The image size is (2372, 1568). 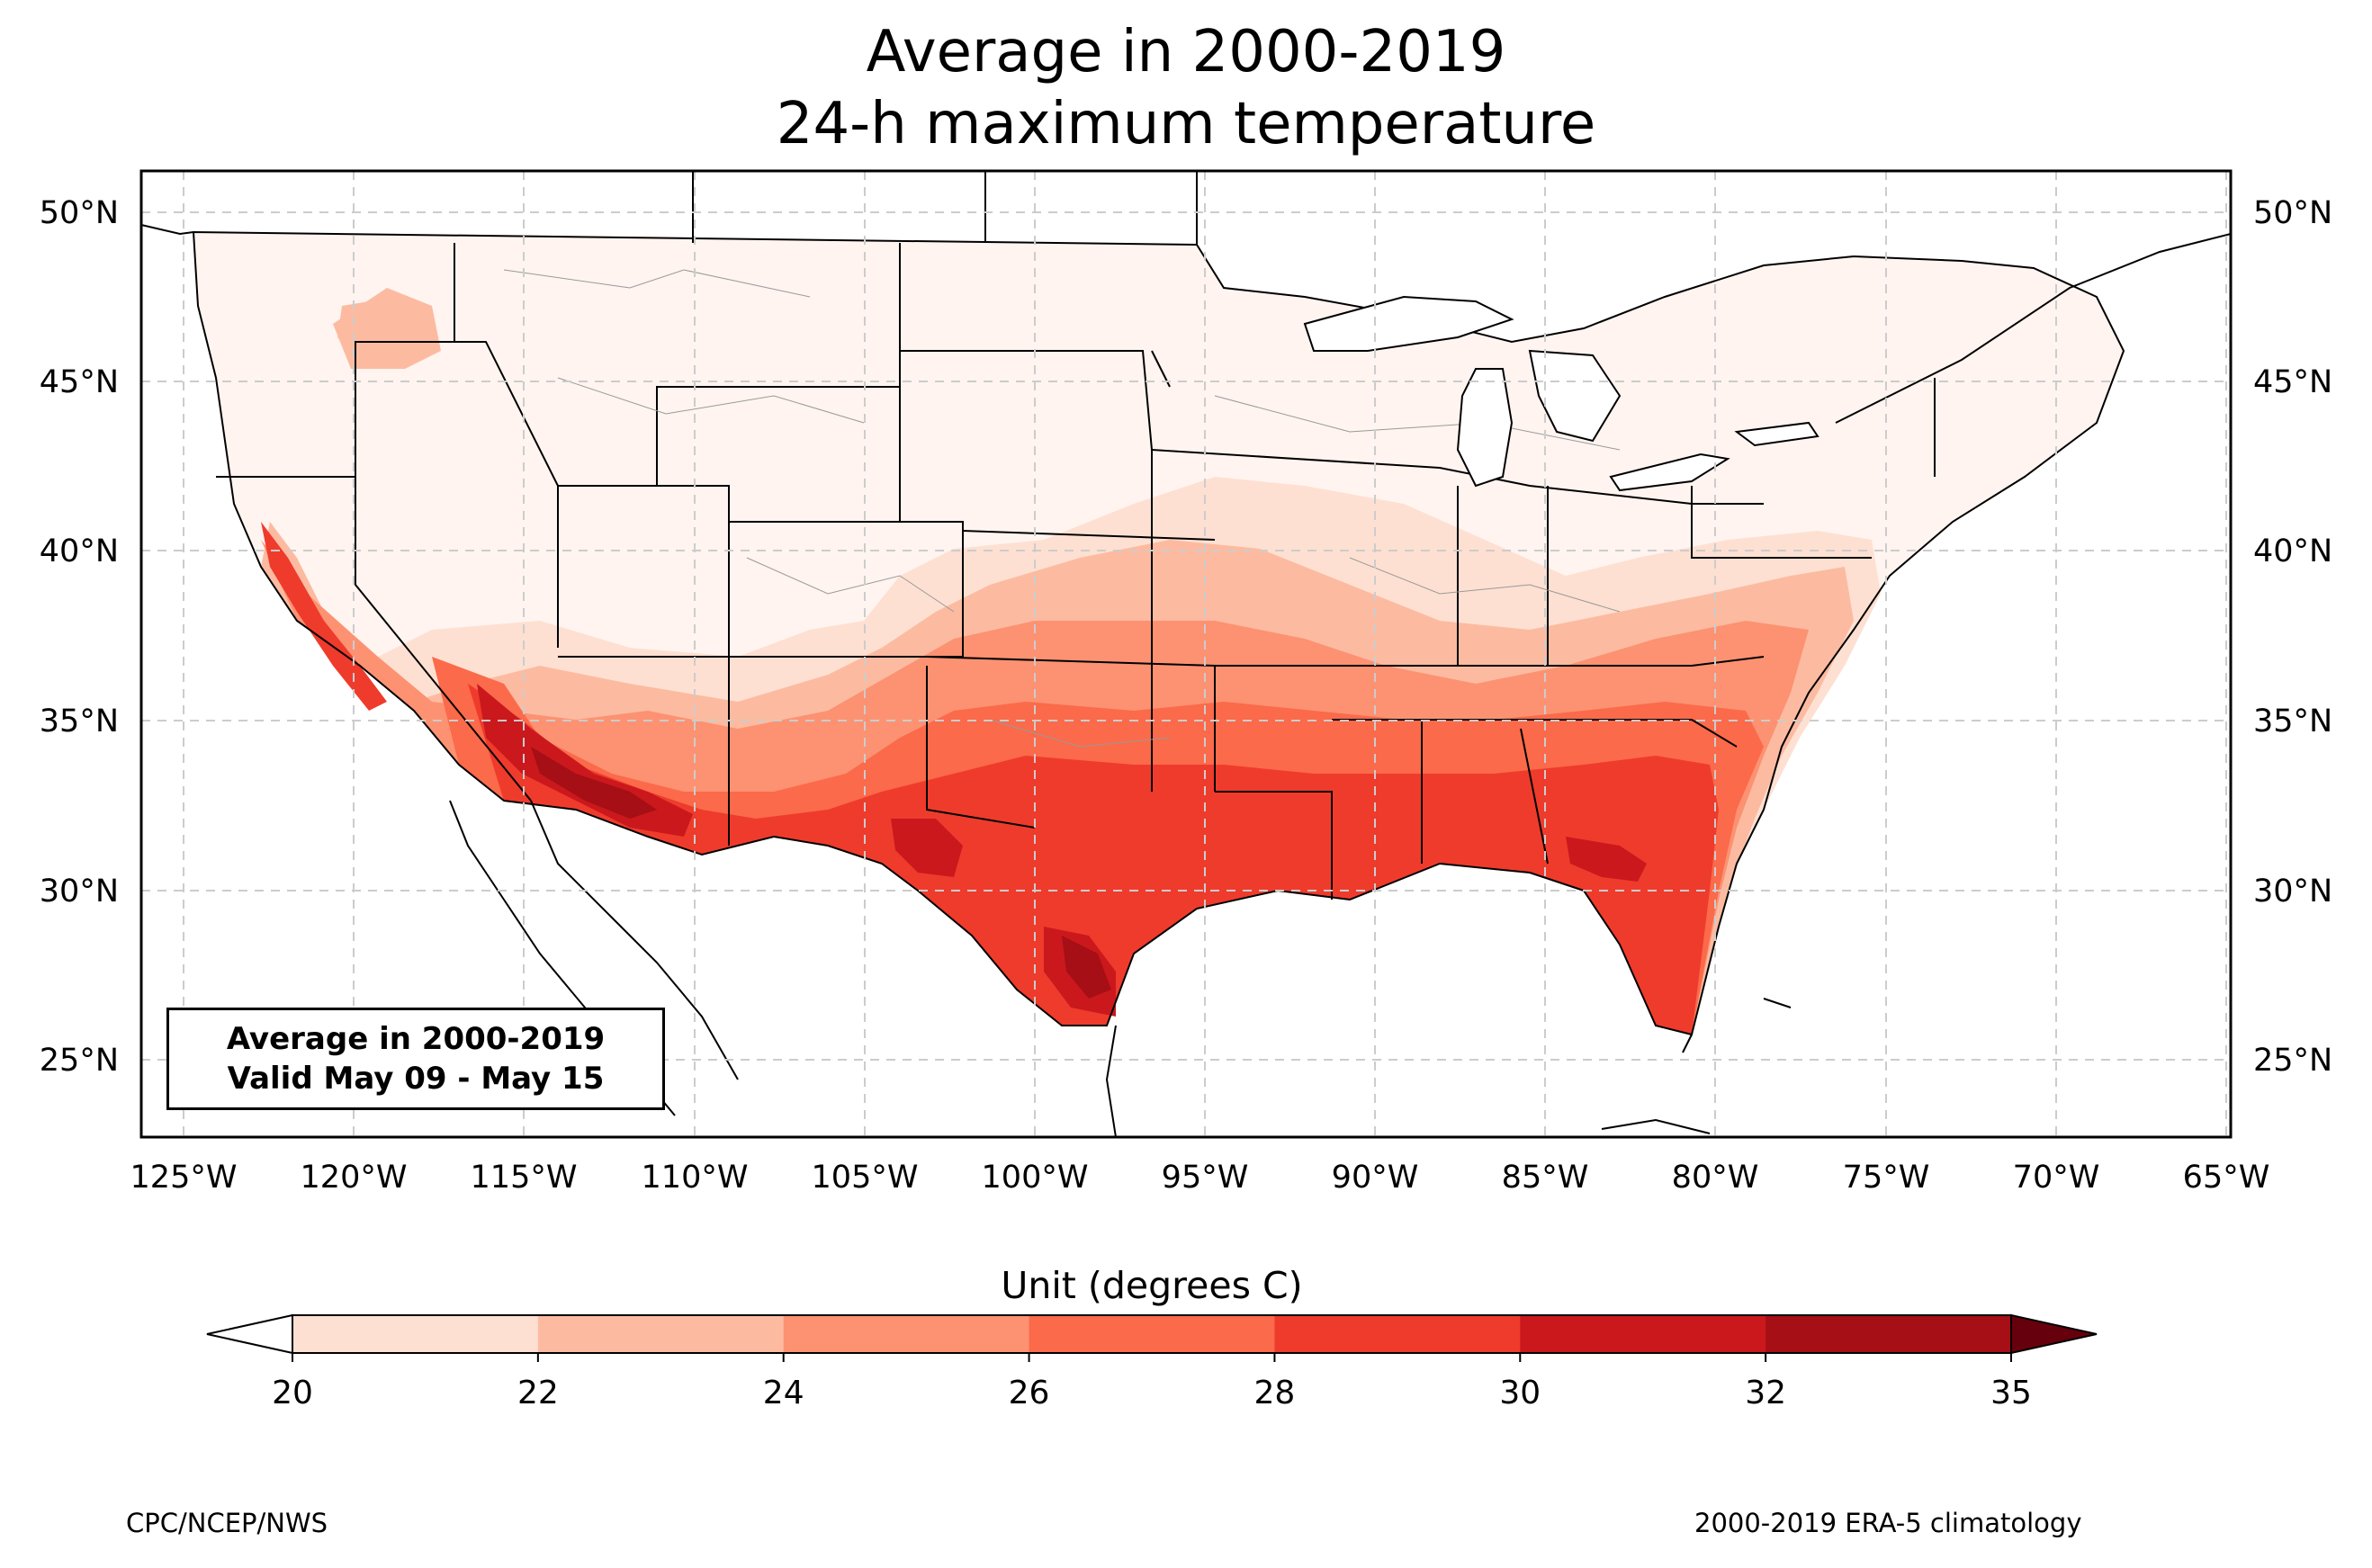 I want to click on lake-superior, so click(x=1408, y=323).